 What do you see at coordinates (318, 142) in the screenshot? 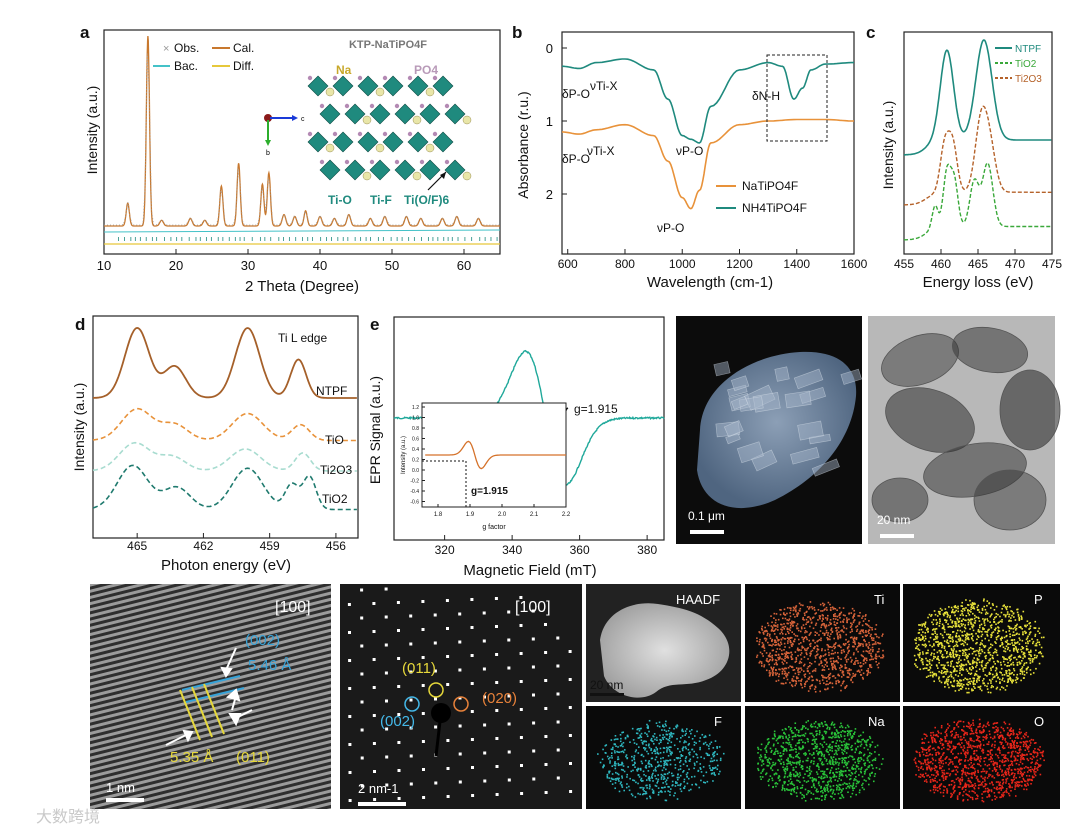
I see `ti-octahedron` at bounding box center [318, 142].